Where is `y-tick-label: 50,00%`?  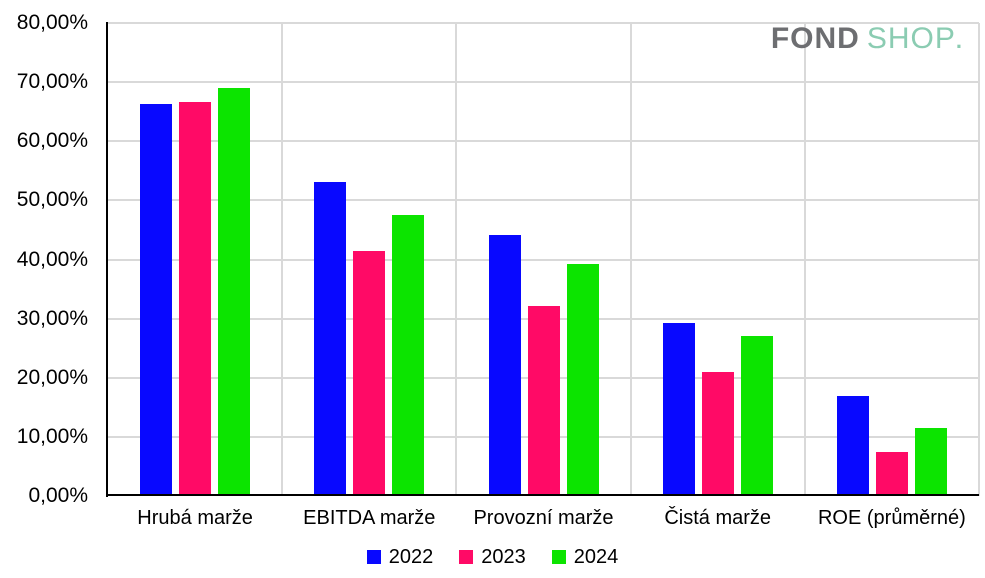 y-tick-label: 50,00% is located at coordinates (52, 200).